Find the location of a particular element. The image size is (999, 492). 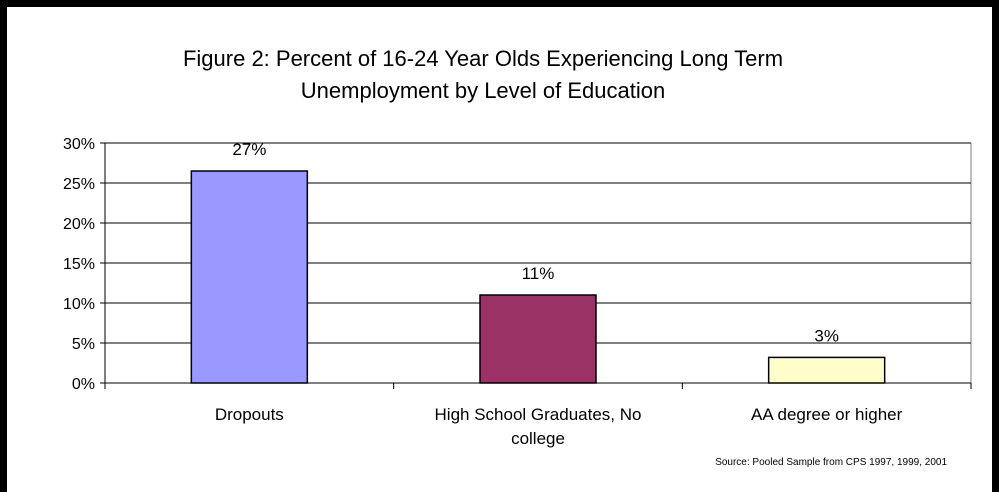

data-label: 11% is located at coordinates (538, 273).